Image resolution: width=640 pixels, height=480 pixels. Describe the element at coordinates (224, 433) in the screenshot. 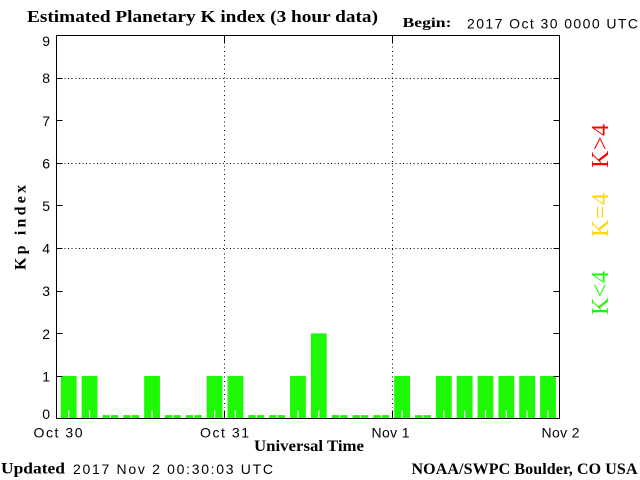

I see `svg-text: Oct 31` at that location.